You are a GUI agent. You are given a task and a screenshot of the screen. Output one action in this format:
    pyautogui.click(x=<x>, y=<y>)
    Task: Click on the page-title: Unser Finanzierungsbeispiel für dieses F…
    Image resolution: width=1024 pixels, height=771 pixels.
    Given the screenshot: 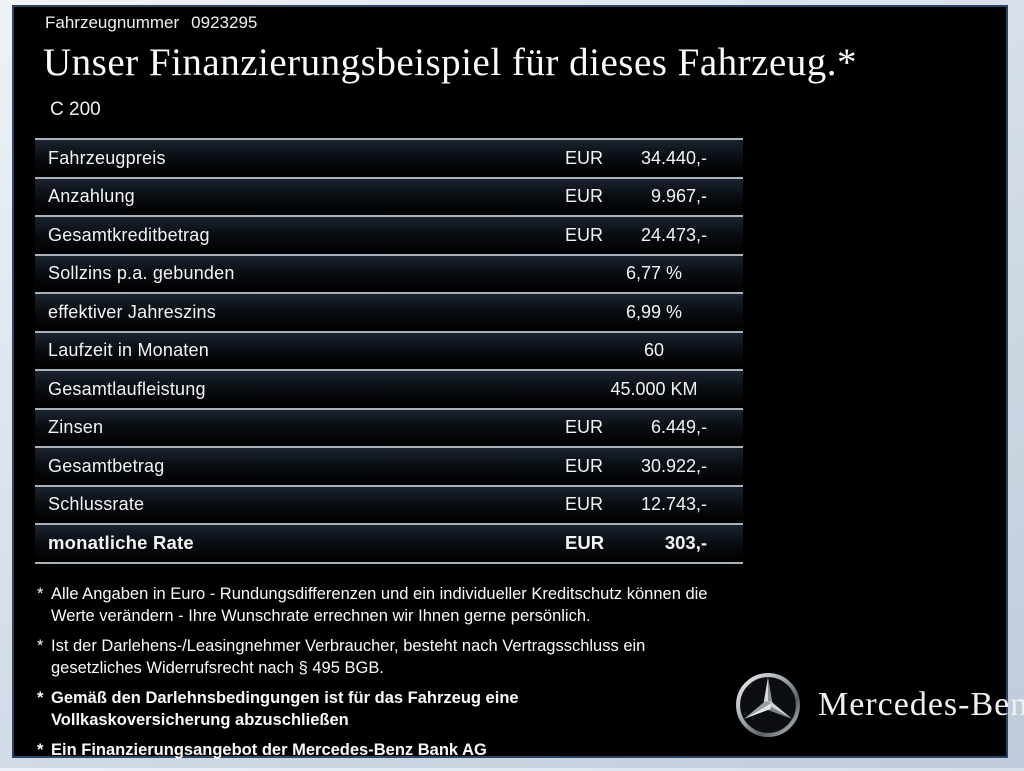 What is the action you would take?
    pyautogui.click(x=450, y=62)
    